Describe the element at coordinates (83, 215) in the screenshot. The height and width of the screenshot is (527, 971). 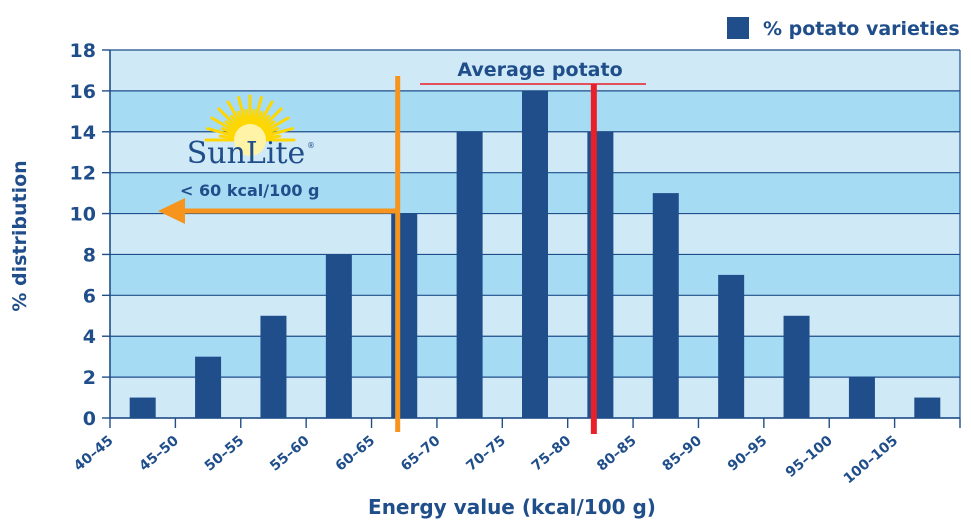
I see `y-tick-label: 10` at that location.